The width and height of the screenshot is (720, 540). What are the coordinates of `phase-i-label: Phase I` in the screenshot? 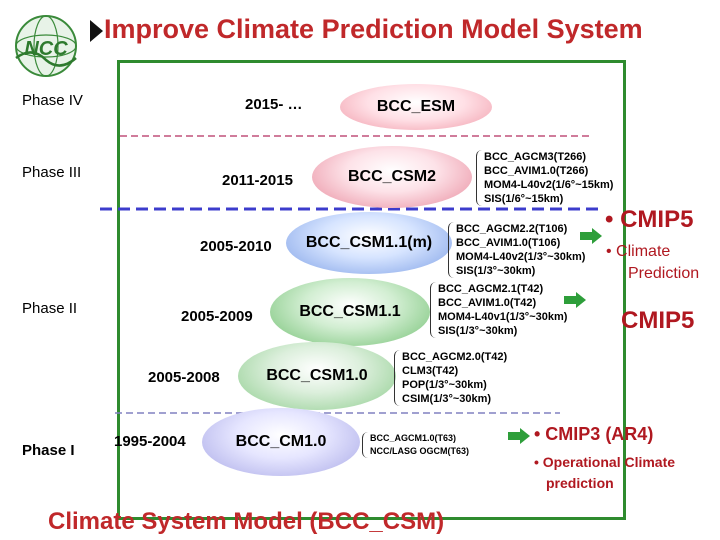 It's located at (48, 450).